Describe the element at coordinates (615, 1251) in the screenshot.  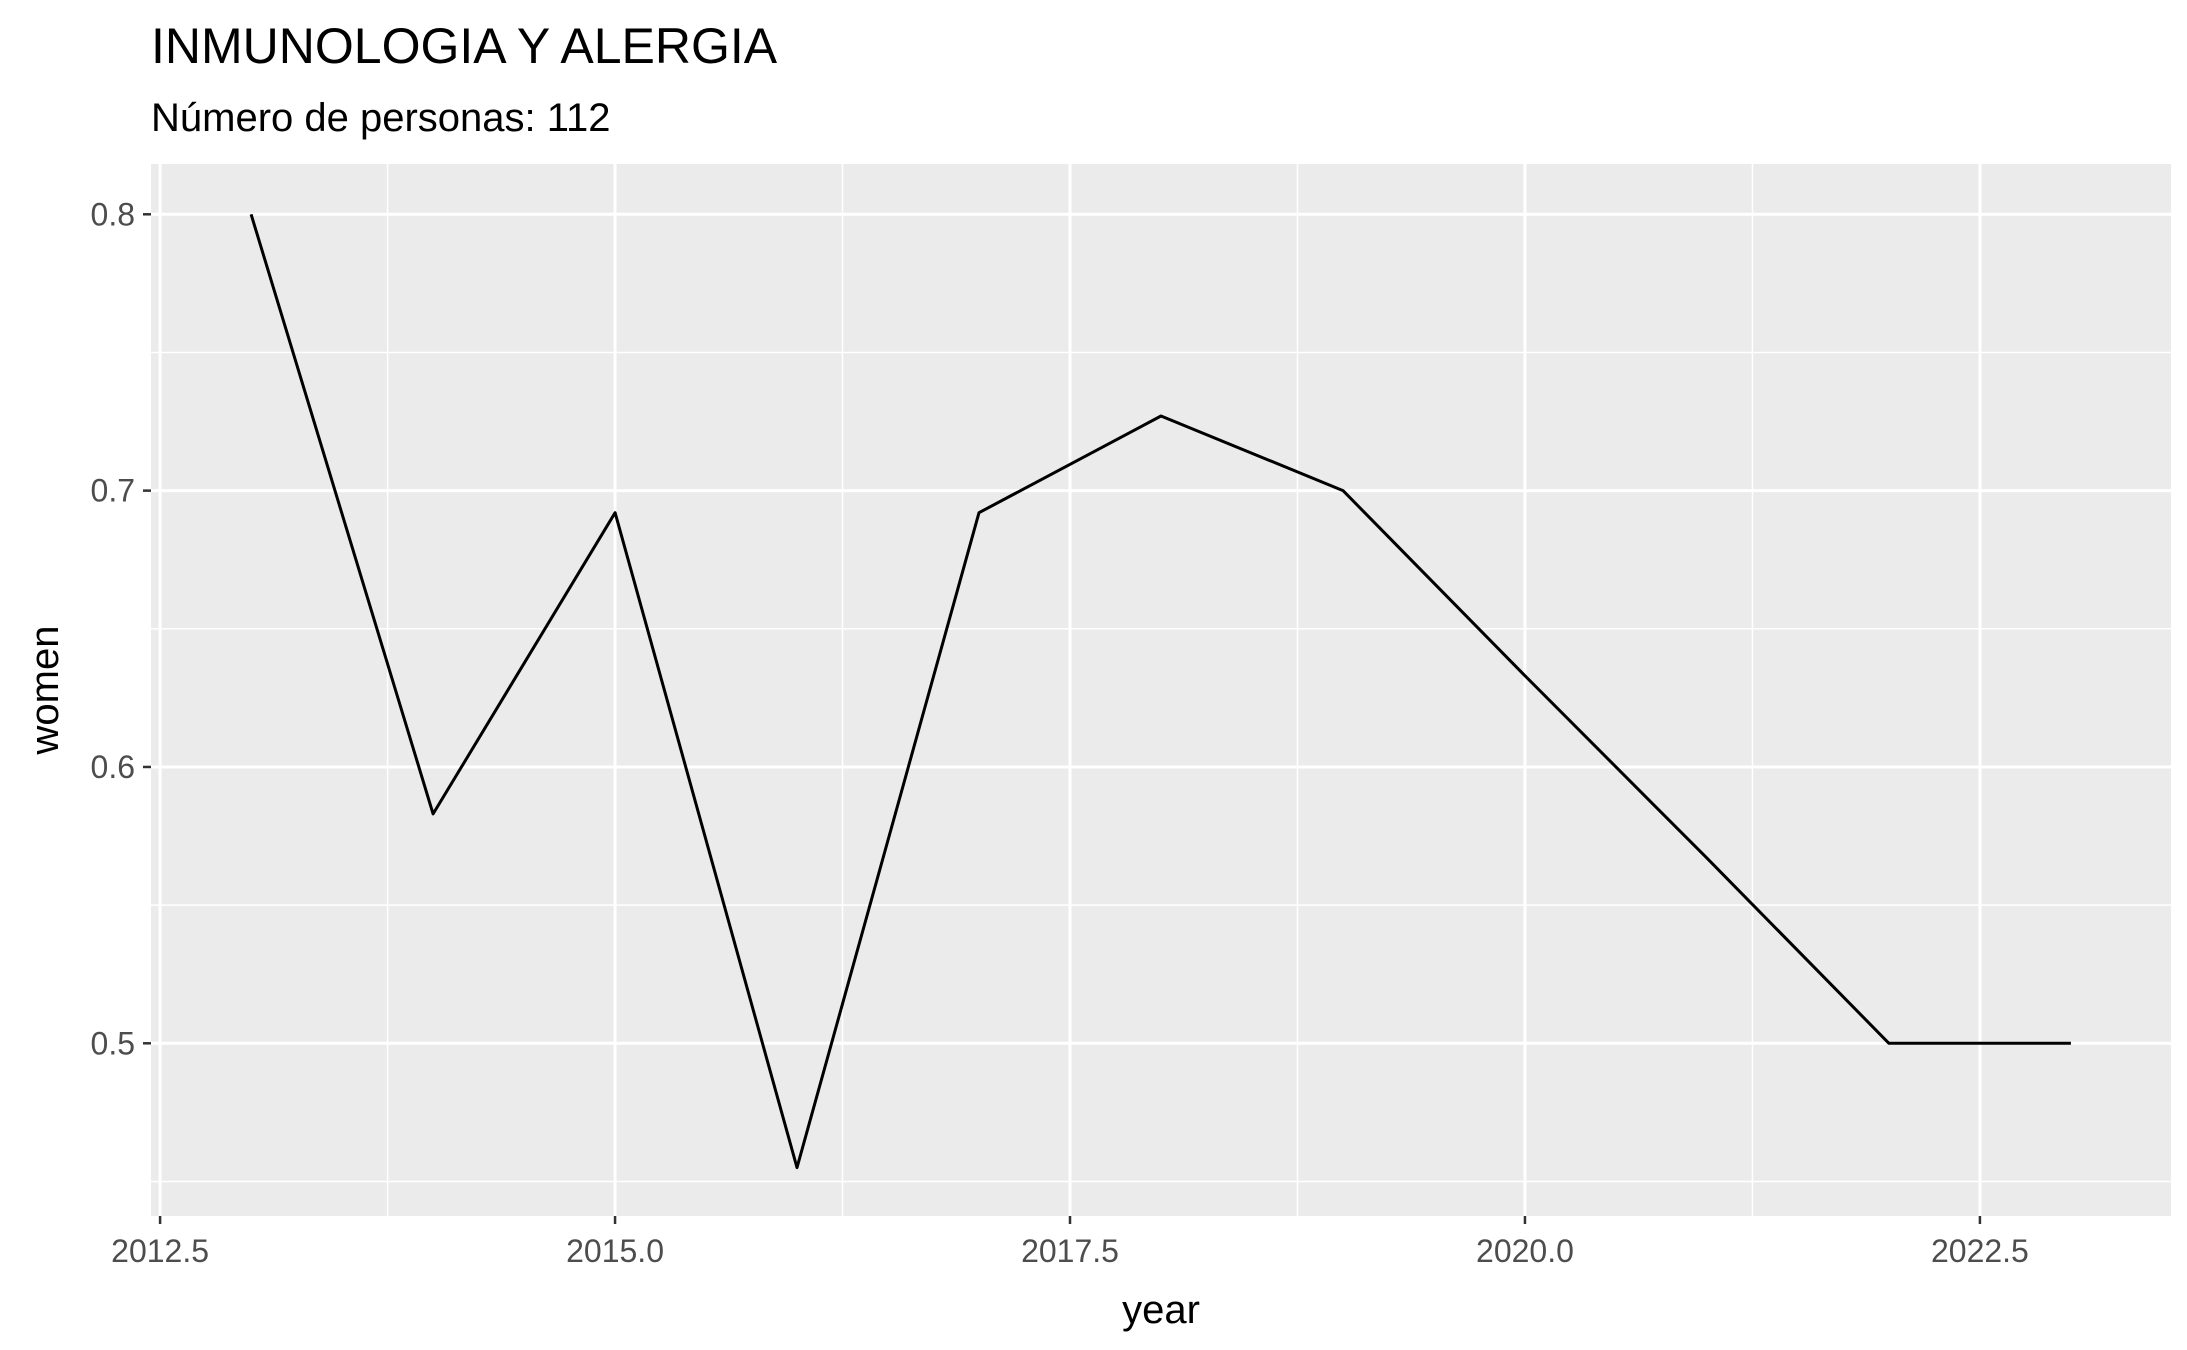
I see `x-tick-label: 2015.0` at that location.